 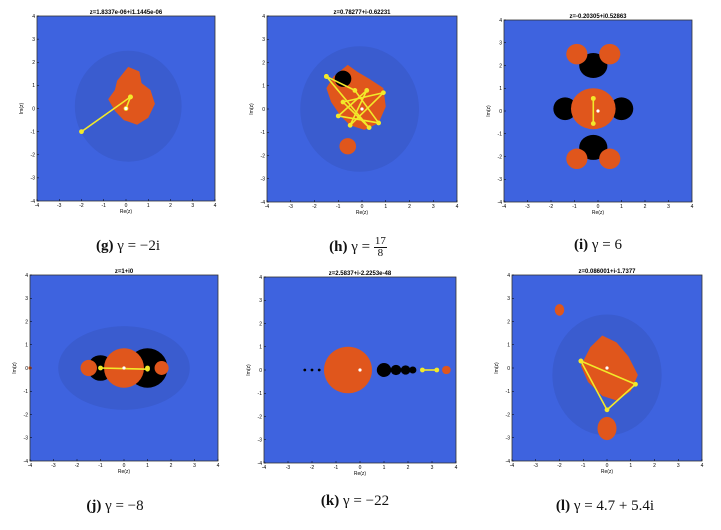 I want to click on ztitle-h: z=0.78277+i-0.62231, so click(x=362, y=13).